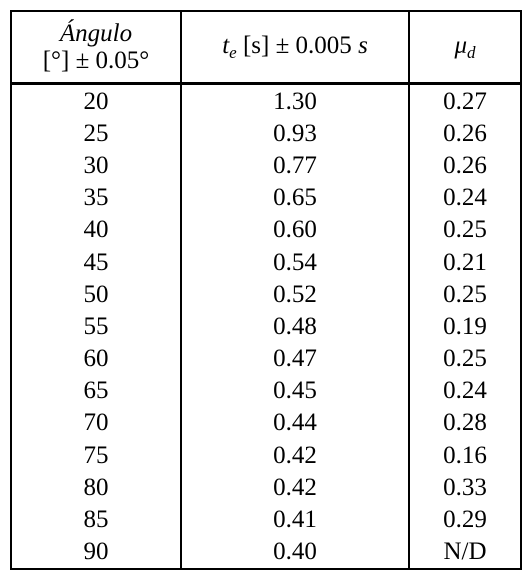 Image resolution: width=532 pixels, height=574 pixels. What do you see at coordinates (465, 326) in the screenshot?
I see `table-cell: 0.19` at bounding box center [465, 326].